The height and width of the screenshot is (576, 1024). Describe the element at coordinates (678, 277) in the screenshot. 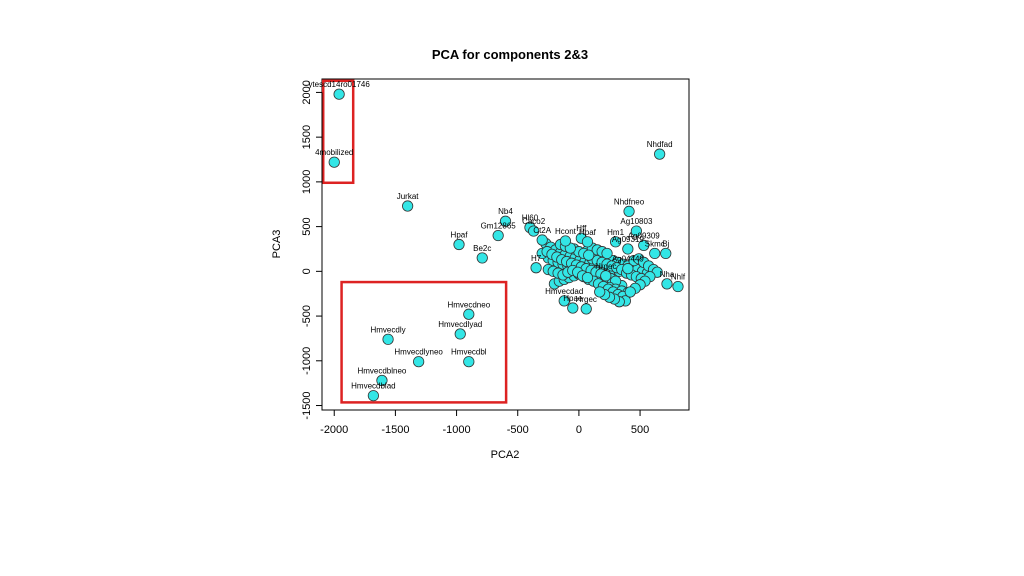

I see `point-label: Nhlf` at that location.